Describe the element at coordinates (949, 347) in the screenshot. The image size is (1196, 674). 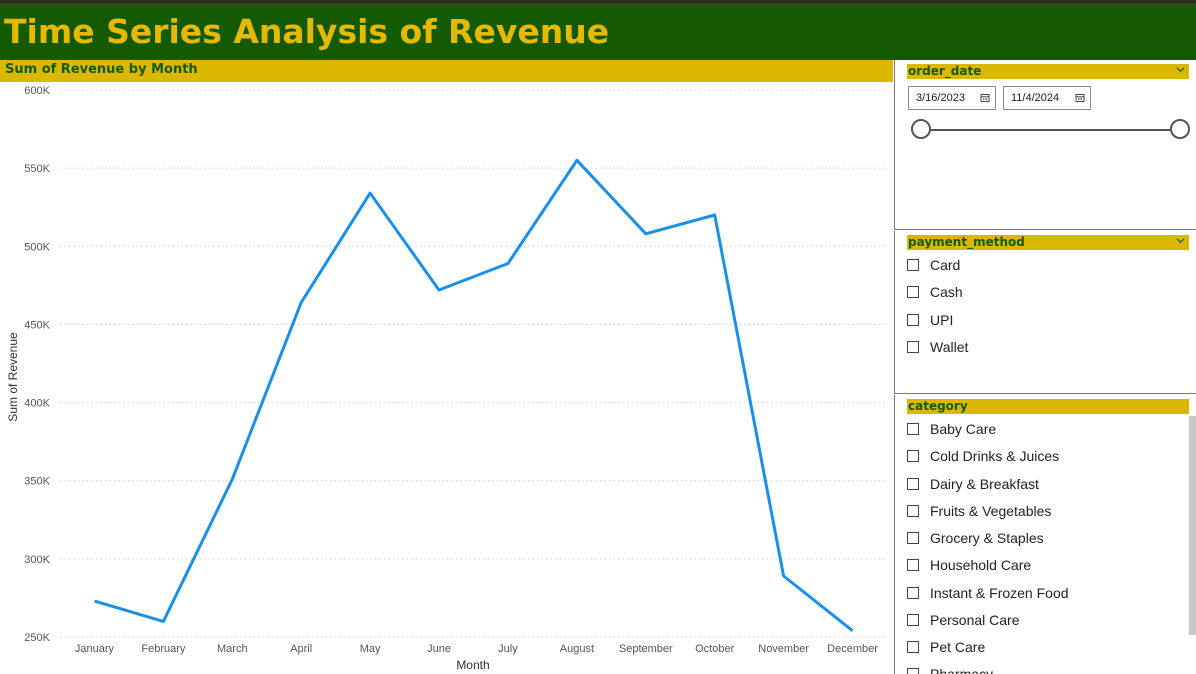
I see `payment-option-label: Wallet` at that location.